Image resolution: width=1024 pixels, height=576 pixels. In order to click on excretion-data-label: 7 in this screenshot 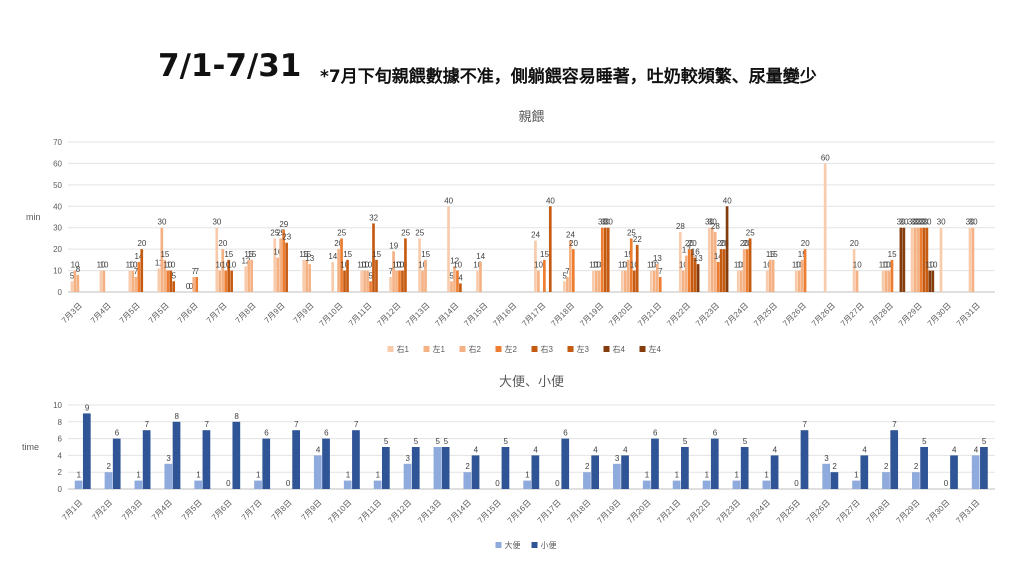, I will do `click(296, 424)`.